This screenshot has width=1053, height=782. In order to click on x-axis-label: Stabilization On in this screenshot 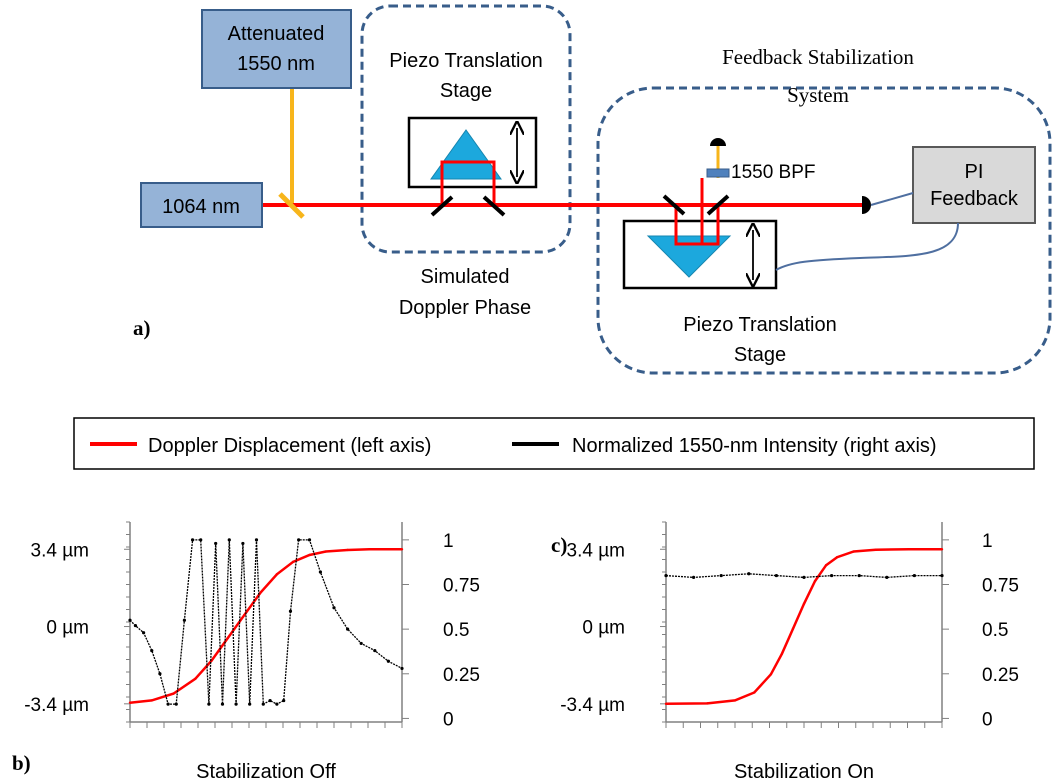, I will do `click(804, 771)`.